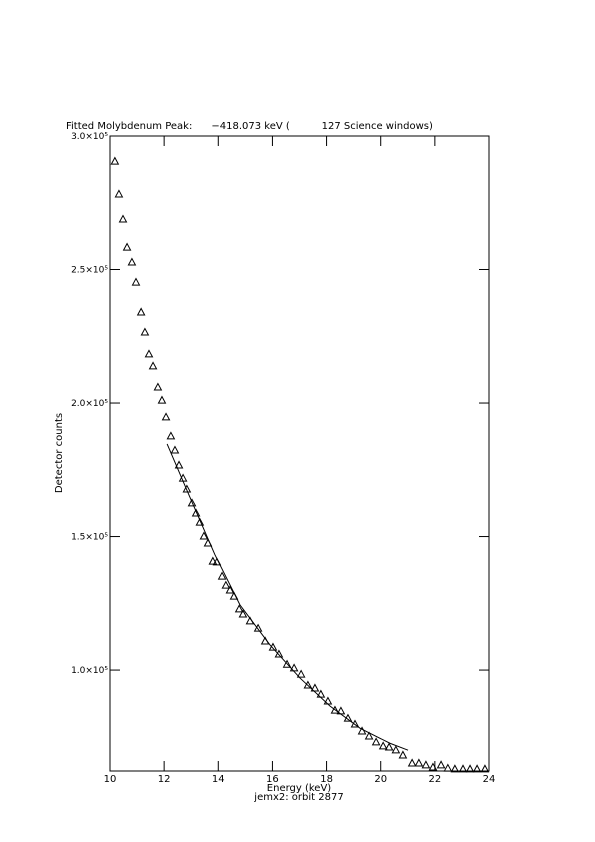 The width and height of the screenshot is (595, 842). Describe the element at coordinates (298, 797) in the screenshot. I see `subtitle: jemx2: orbit 2877` at that location.